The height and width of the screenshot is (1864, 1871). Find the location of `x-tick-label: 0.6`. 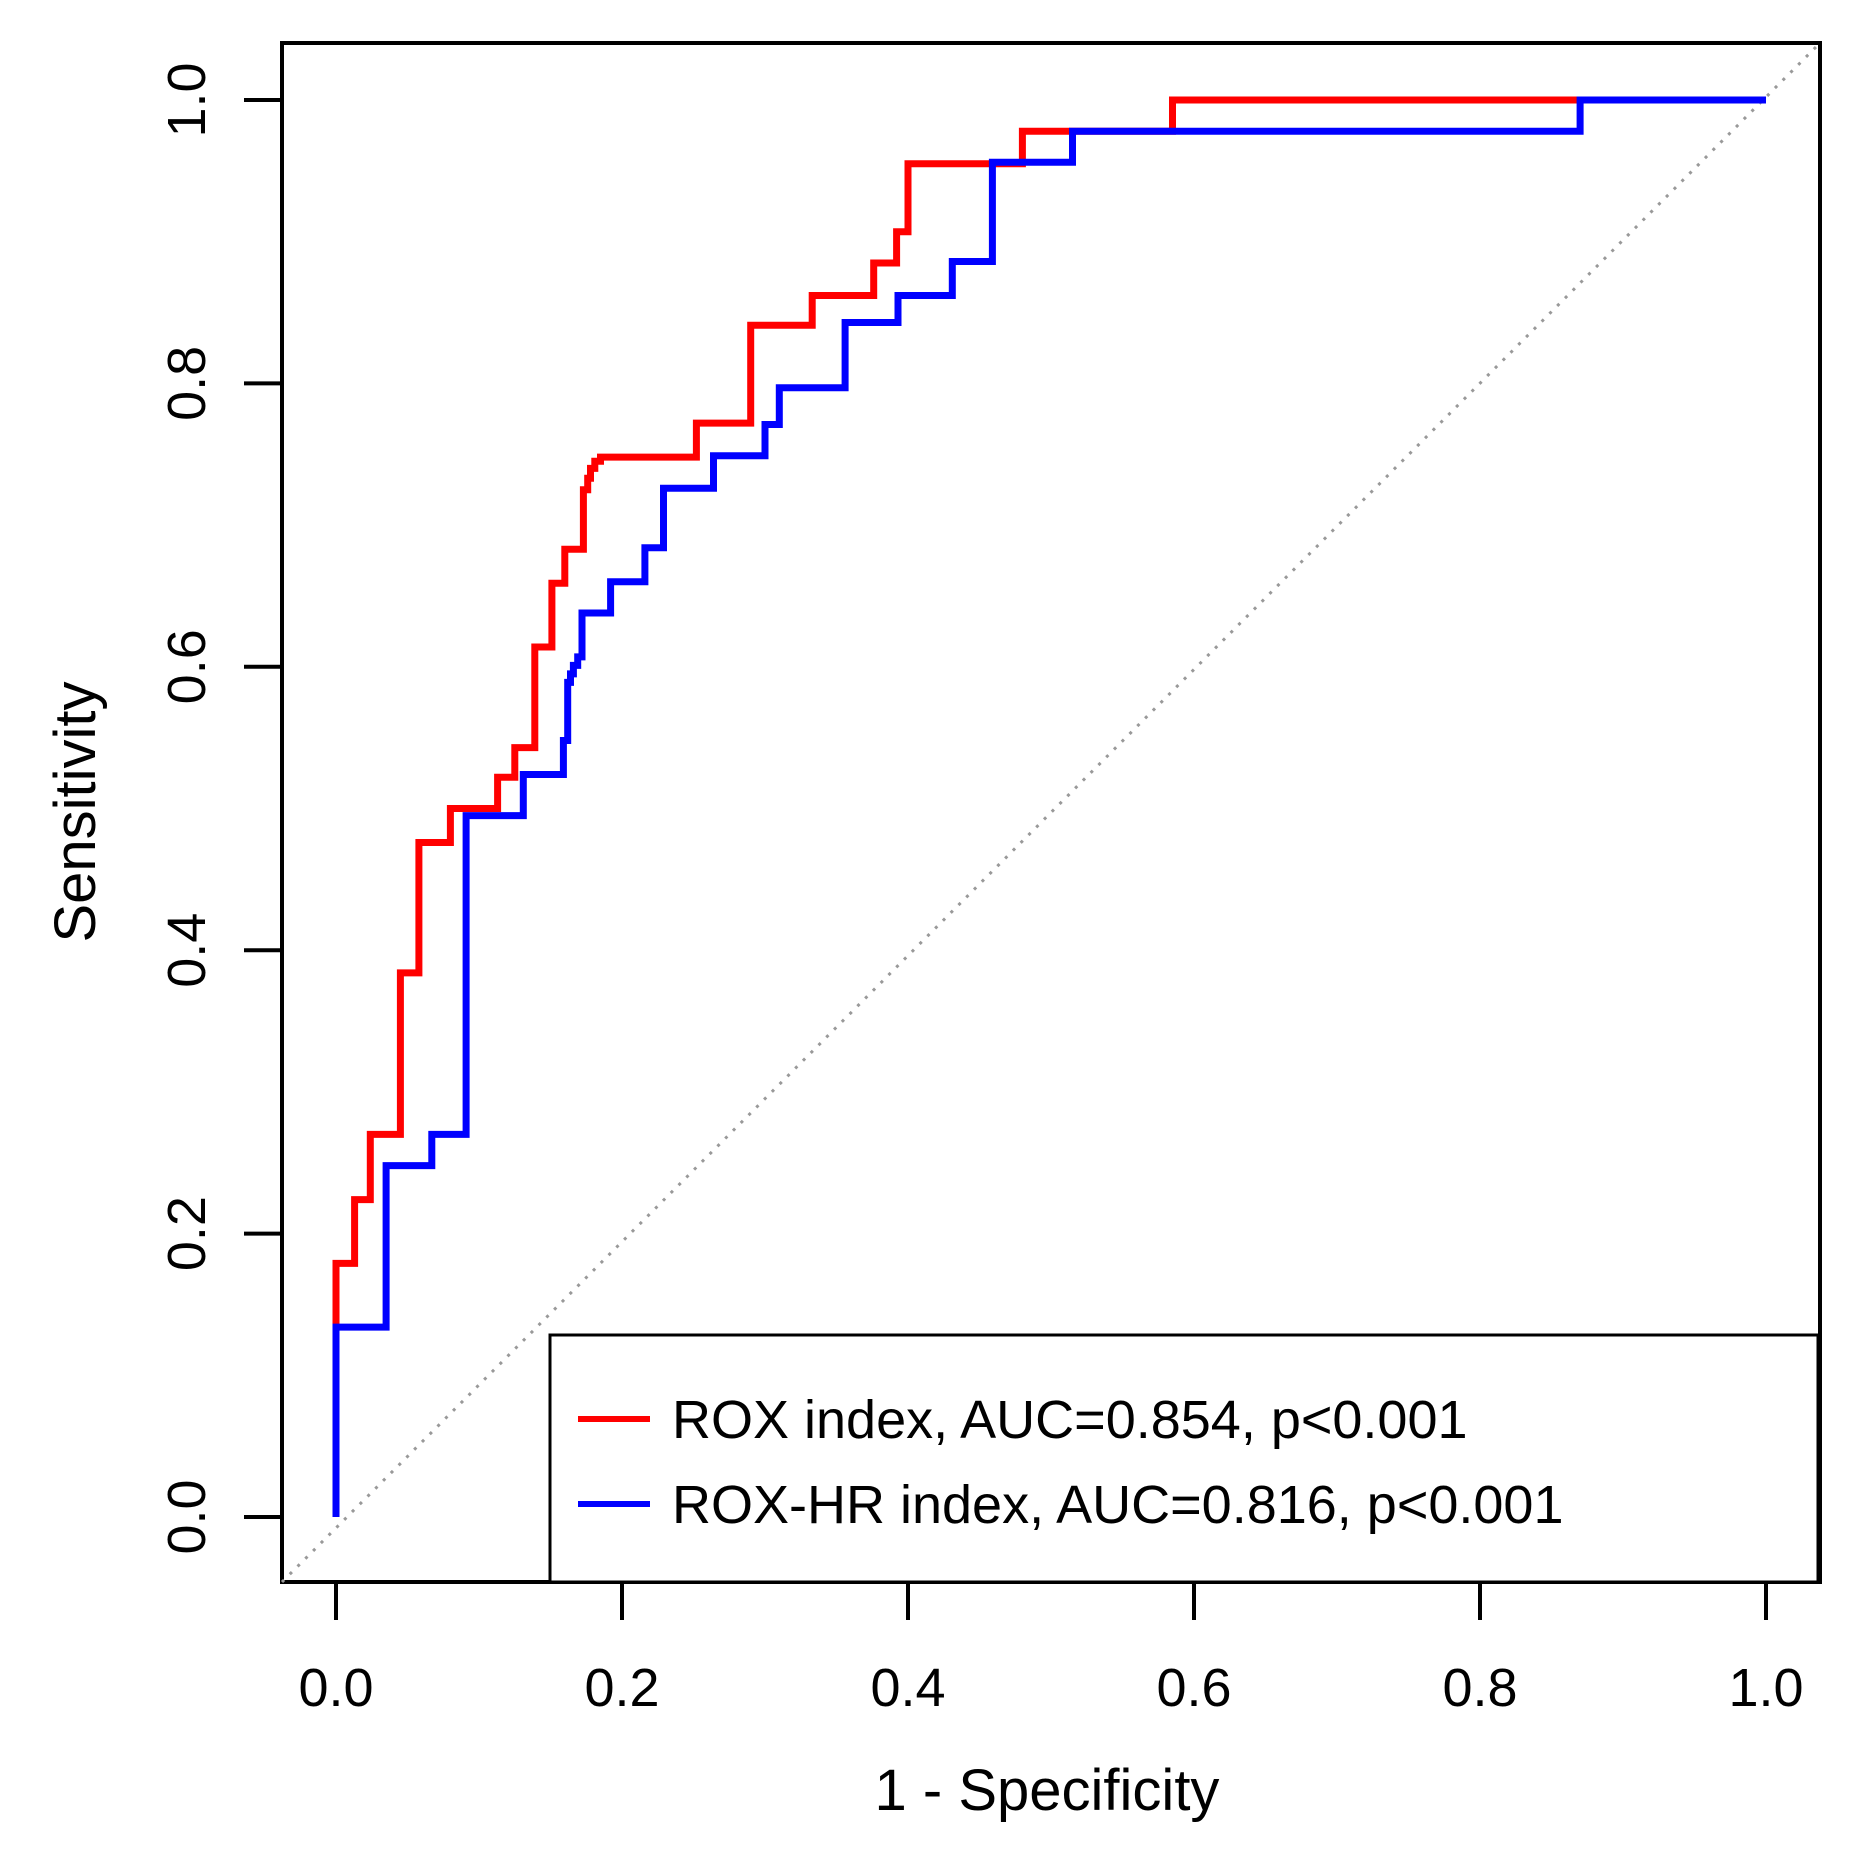

x-tick-label: 0.6 is located at coordinates (1193, 1688).